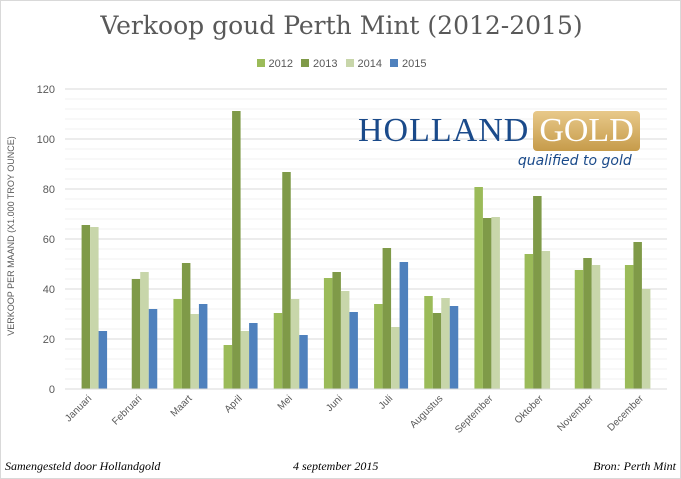 The image size is (681, 479). I want to click on legend-label: 2013, so click(325, 64).